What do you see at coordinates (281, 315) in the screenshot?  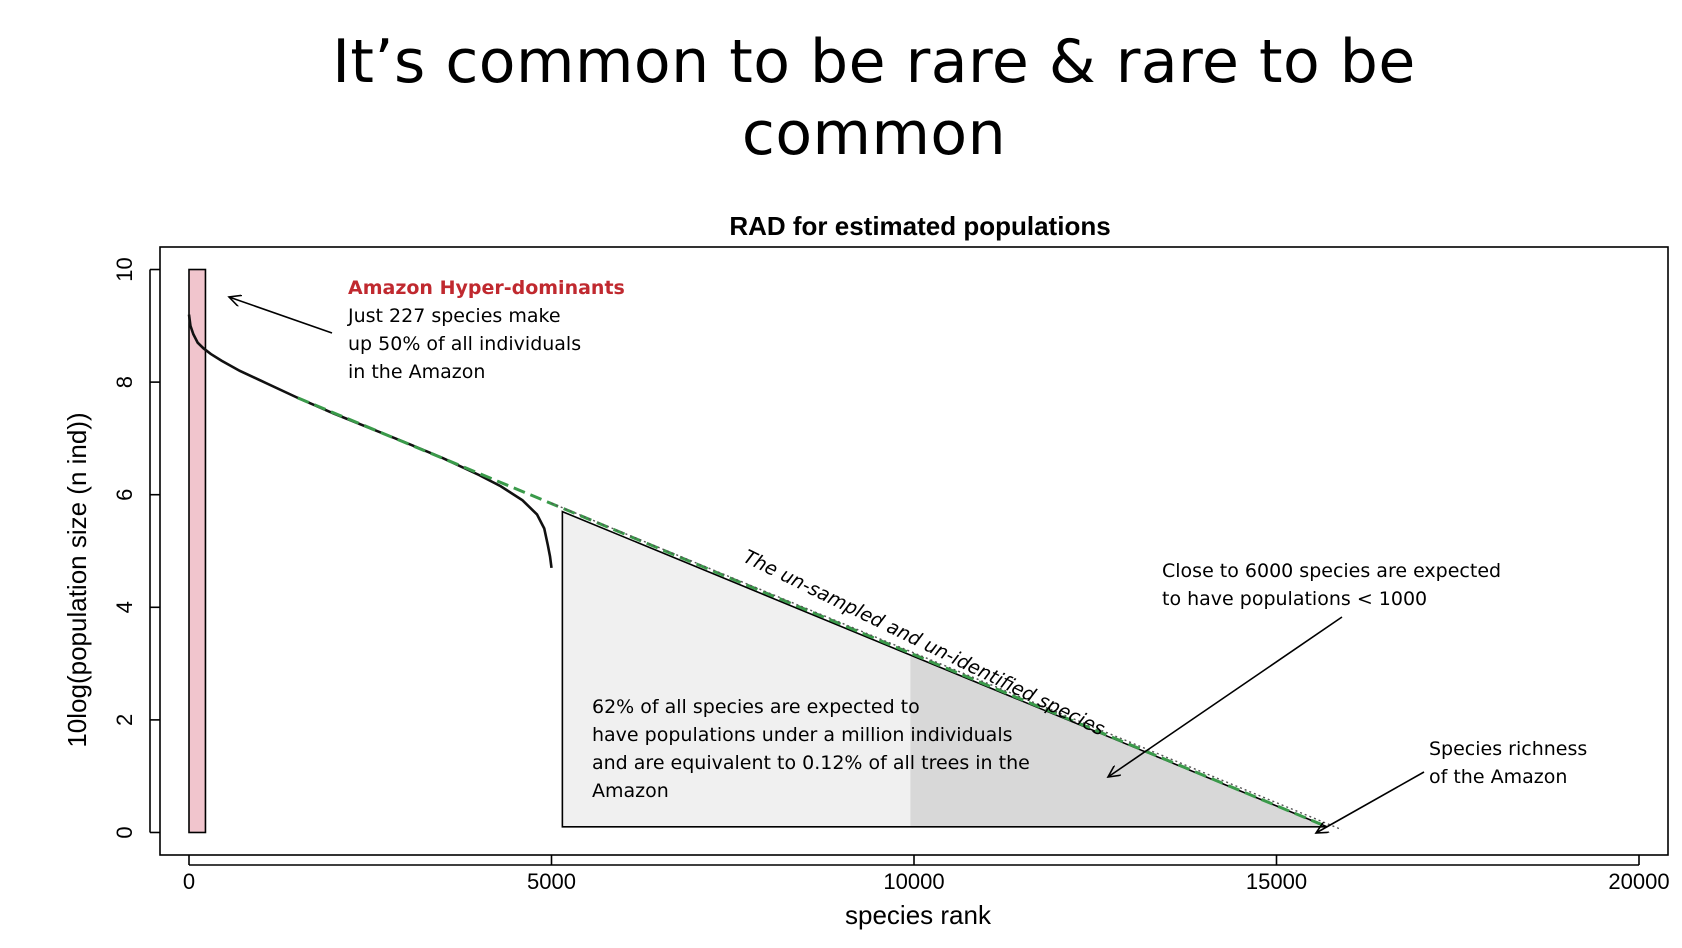 I see `arrow-hyper-dominants` at bounding box center [281, 315].